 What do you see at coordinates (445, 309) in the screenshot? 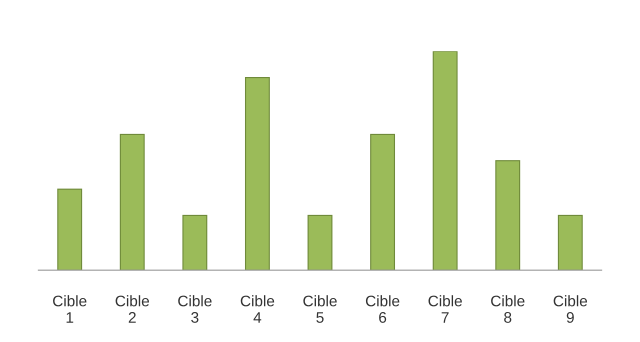
I see `x-tick-label: Cible 7` at bounding box center [445, 309].